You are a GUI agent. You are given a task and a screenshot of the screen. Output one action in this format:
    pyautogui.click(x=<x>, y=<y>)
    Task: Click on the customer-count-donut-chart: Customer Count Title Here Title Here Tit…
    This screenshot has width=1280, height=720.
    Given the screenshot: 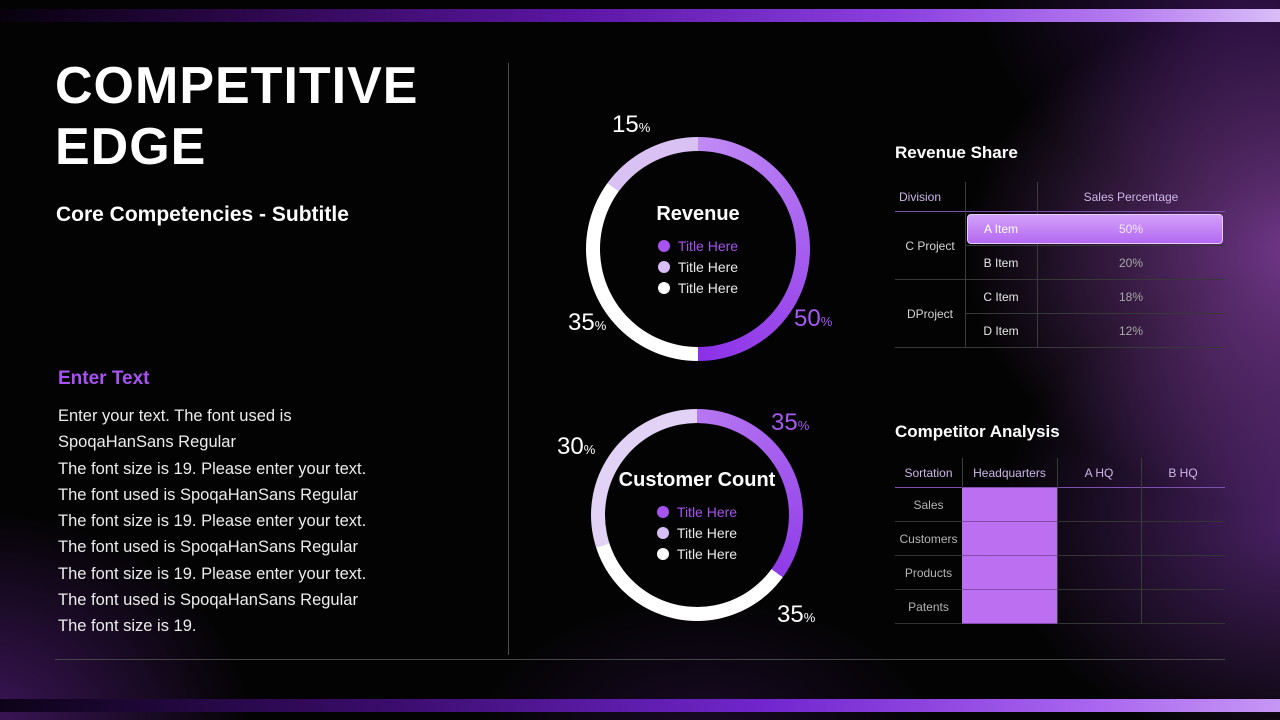 What is the action you would take?
    pyautogui.click(x=686, y=518)
    